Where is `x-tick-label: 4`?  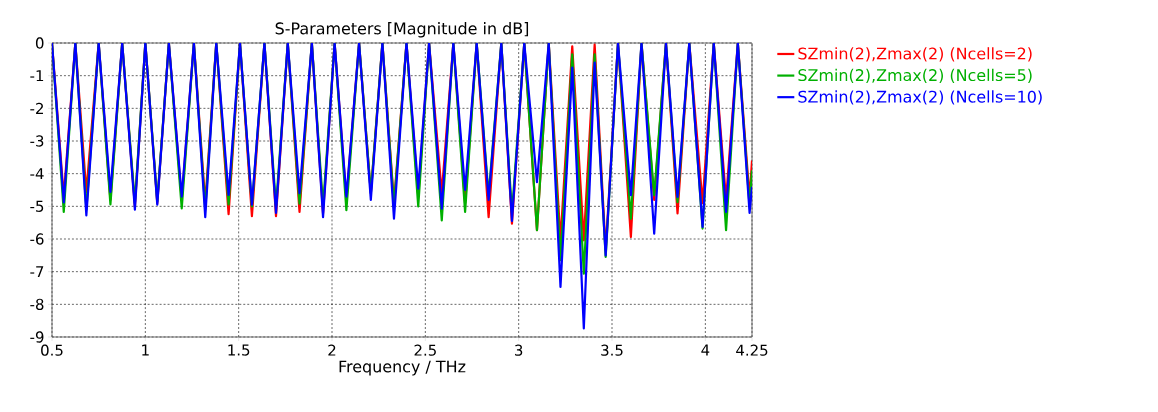
x-tick-label: 4 is located at coordinates (705, 350).